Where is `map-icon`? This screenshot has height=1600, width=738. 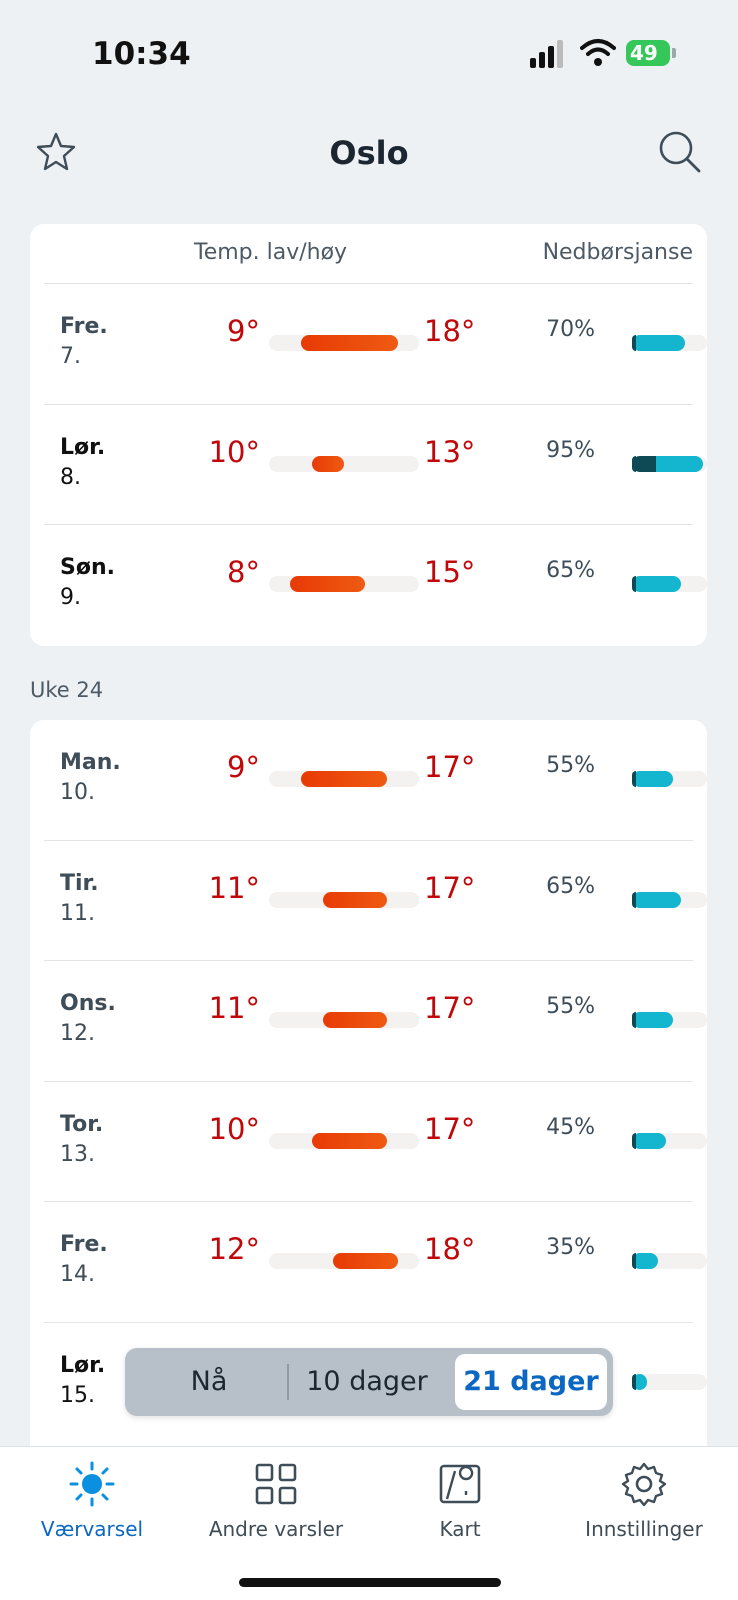
map-icon is located at coordinates (460, 1484).